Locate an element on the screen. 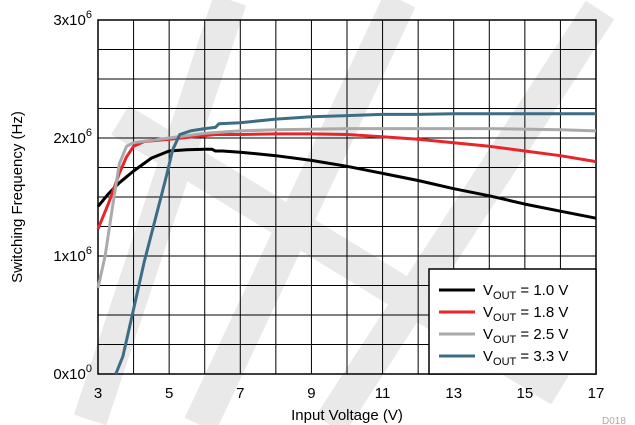  legend-box is located at coordinates (512, 321).